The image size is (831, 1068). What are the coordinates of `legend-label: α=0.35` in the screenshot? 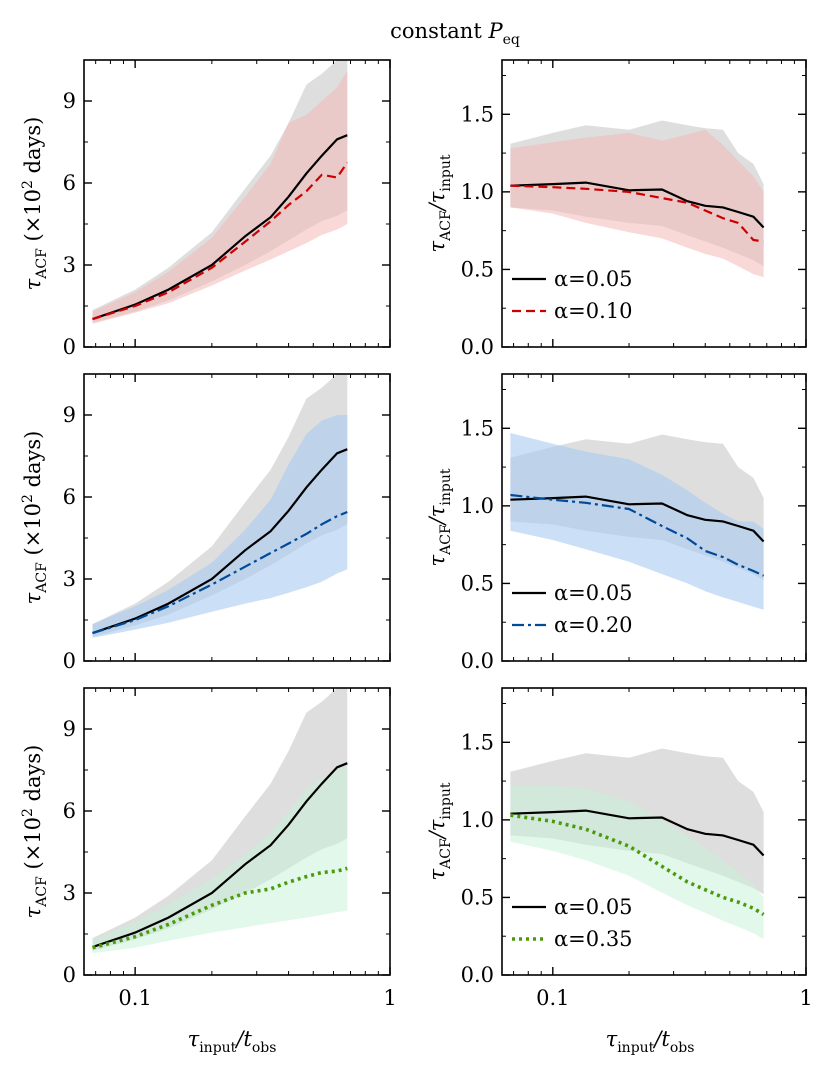 It's located at (593, 939).